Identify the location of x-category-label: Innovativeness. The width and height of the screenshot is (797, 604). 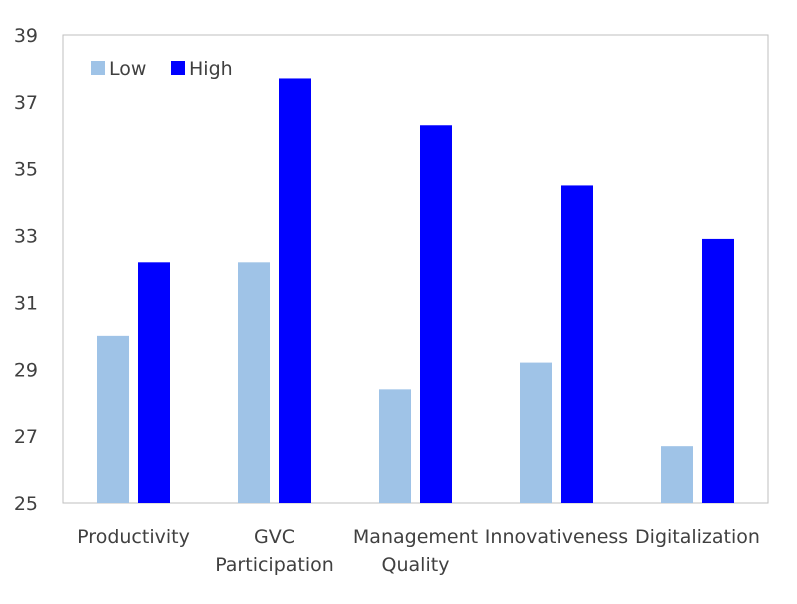
(556, 537).